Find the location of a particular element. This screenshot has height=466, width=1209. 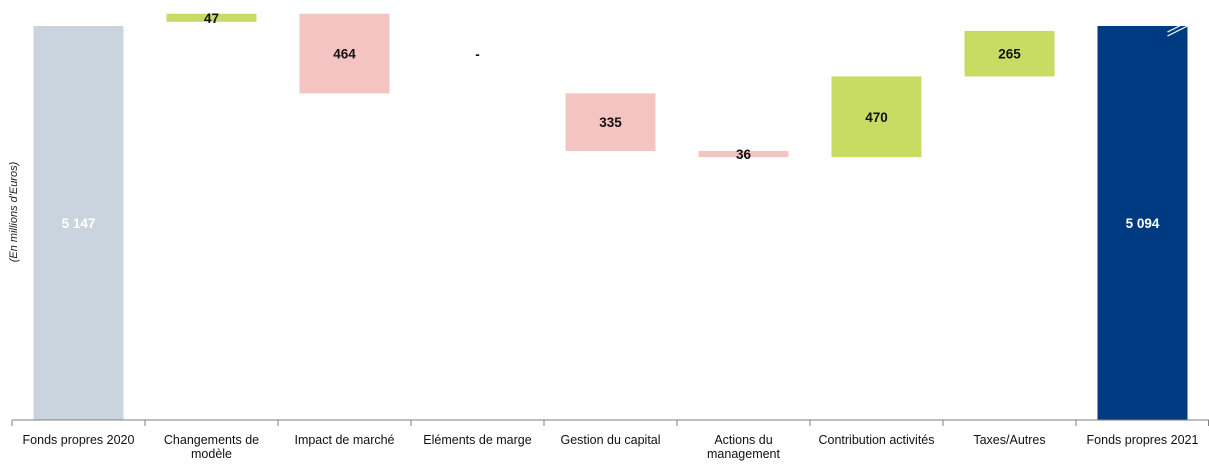

data-label: 5 094 is located at coordinates (1143, 223).